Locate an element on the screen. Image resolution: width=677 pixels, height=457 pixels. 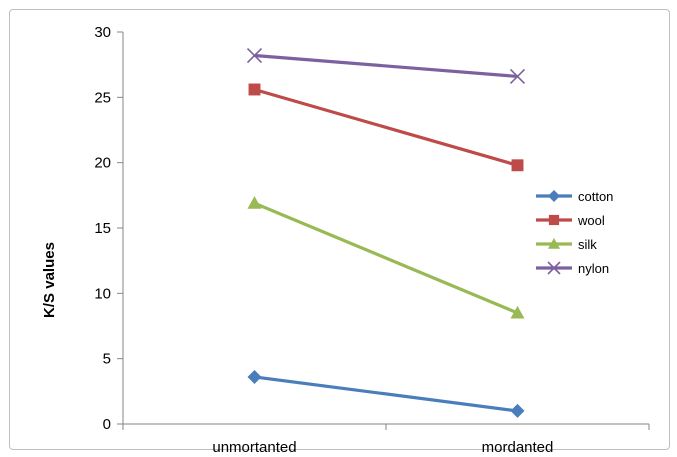
y-tick-label: 10 is located at coordinates (102, 293).